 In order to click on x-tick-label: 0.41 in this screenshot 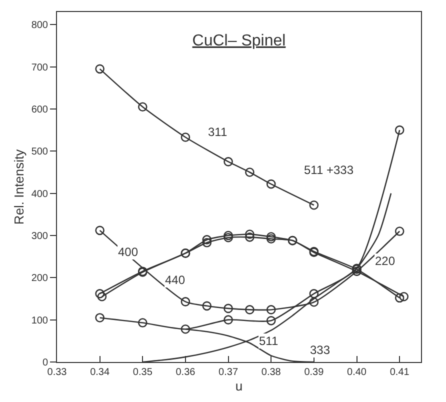, I will do `click(400, 372)`.